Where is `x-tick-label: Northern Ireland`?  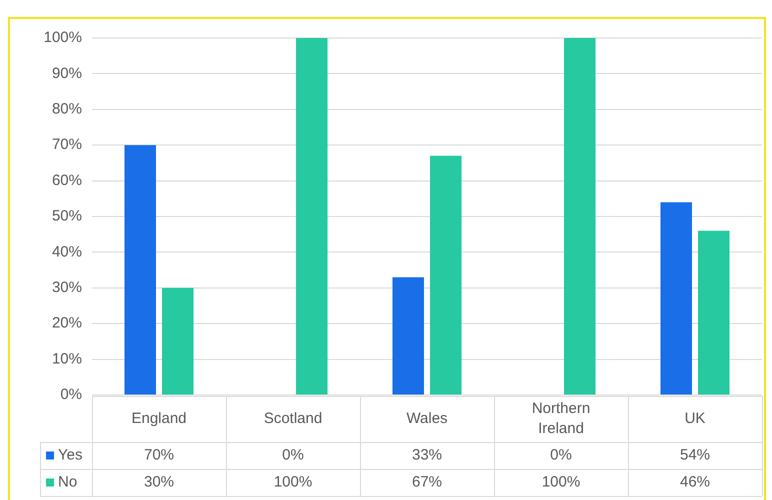
x-tick-label: Northern Ireland is located at coordinates (561, 419).